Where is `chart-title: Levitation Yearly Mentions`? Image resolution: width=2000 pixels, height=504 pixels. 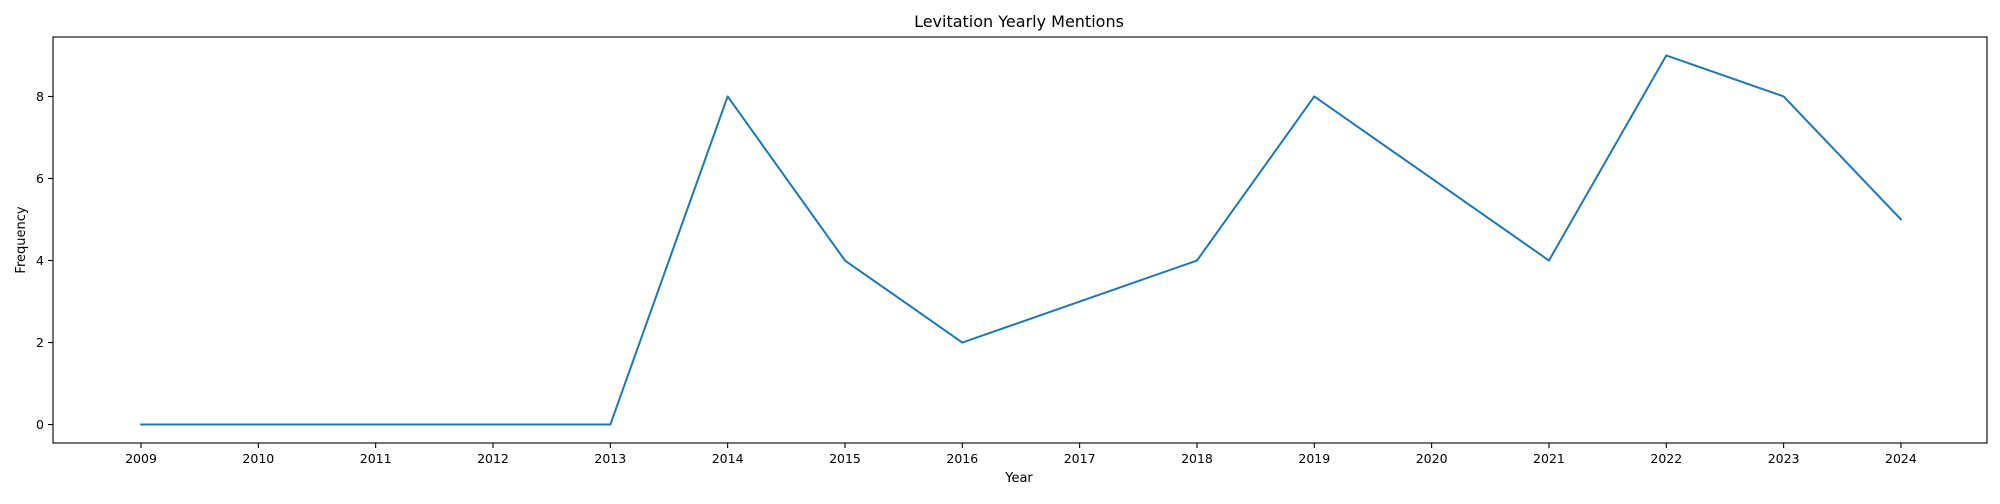
chart-title: Levitation Yearly Mentions is located at coordinates (1019, 21).